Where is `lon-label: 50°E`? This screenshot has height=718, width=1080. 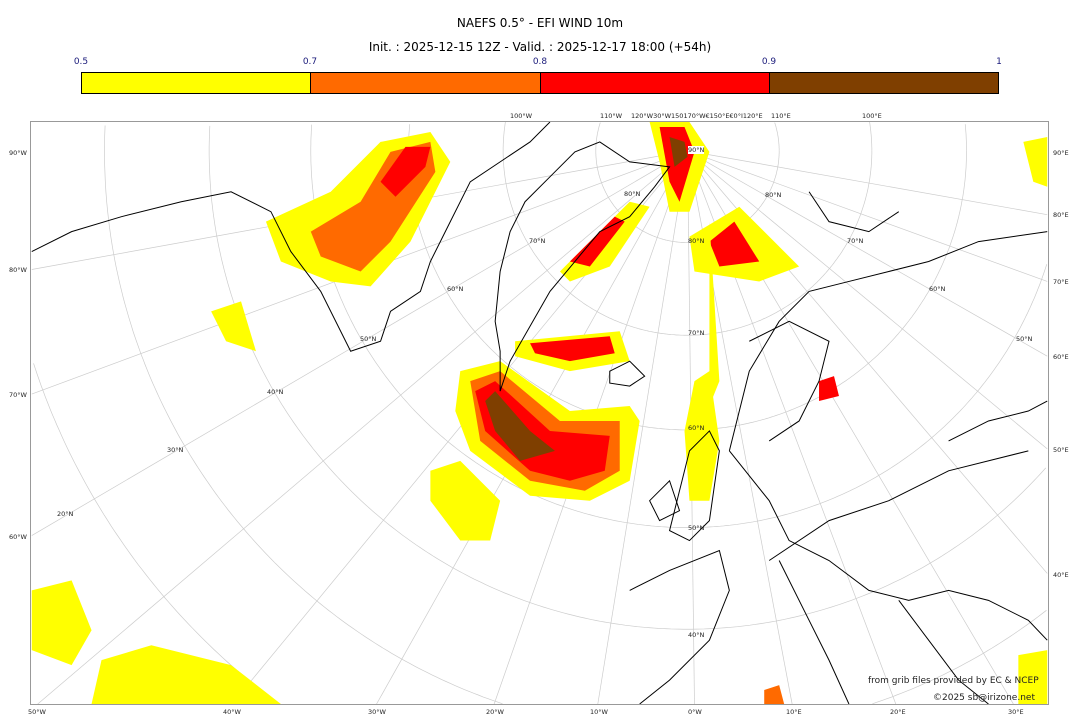 lon-label: 50°E is located at coordinates (1061, 450).